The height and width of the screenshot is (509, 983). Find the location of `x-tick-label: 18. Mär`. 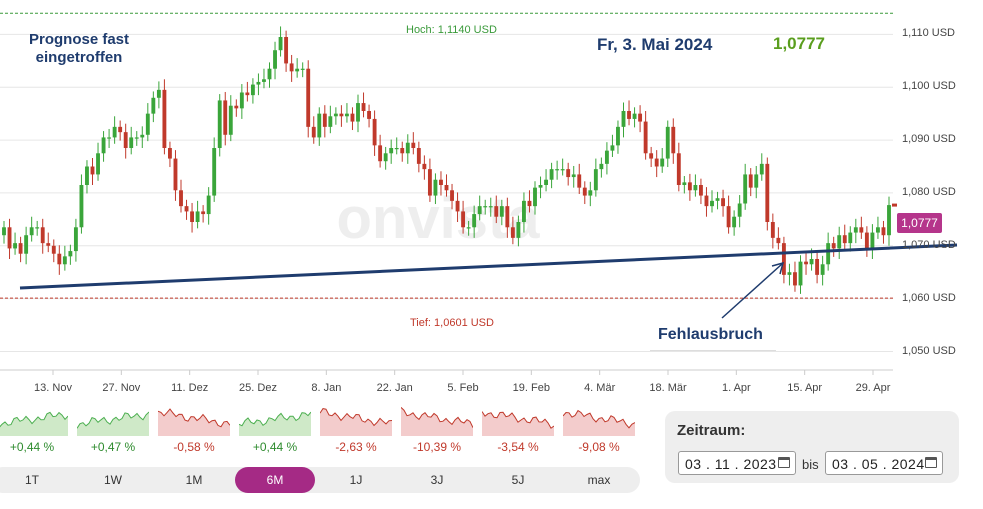

x-tick-label: 18. Mär is located at coordinates (668, 388).